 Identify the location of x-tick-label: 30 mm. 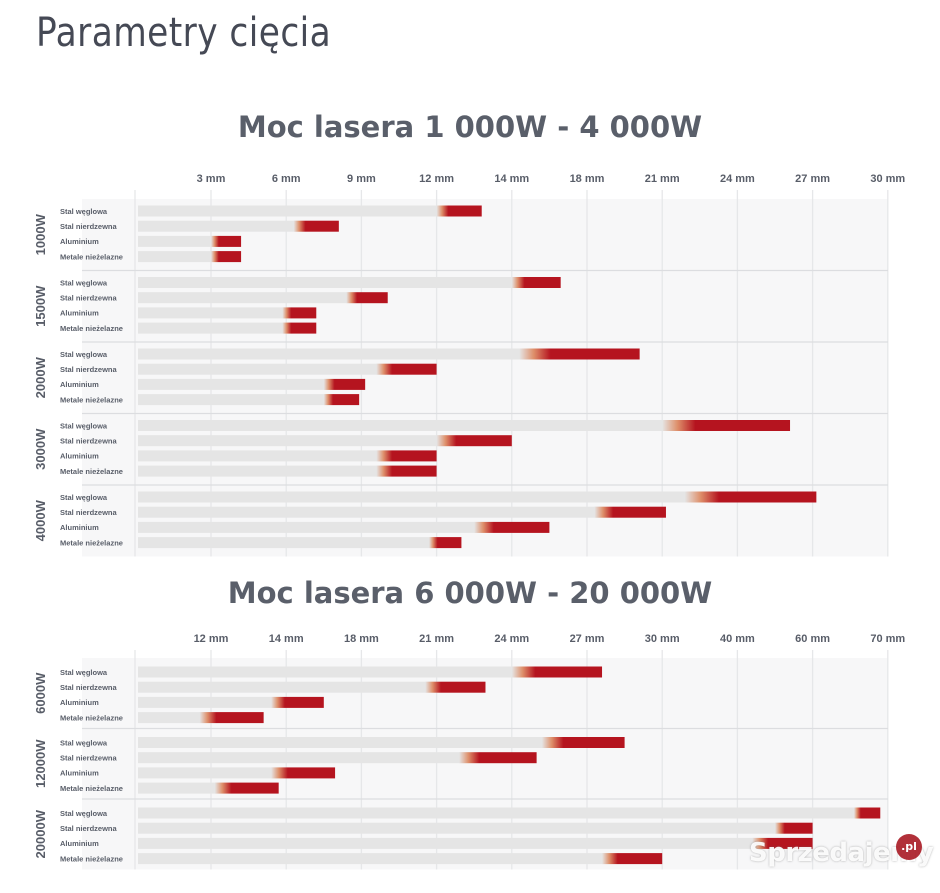
(887, 179).